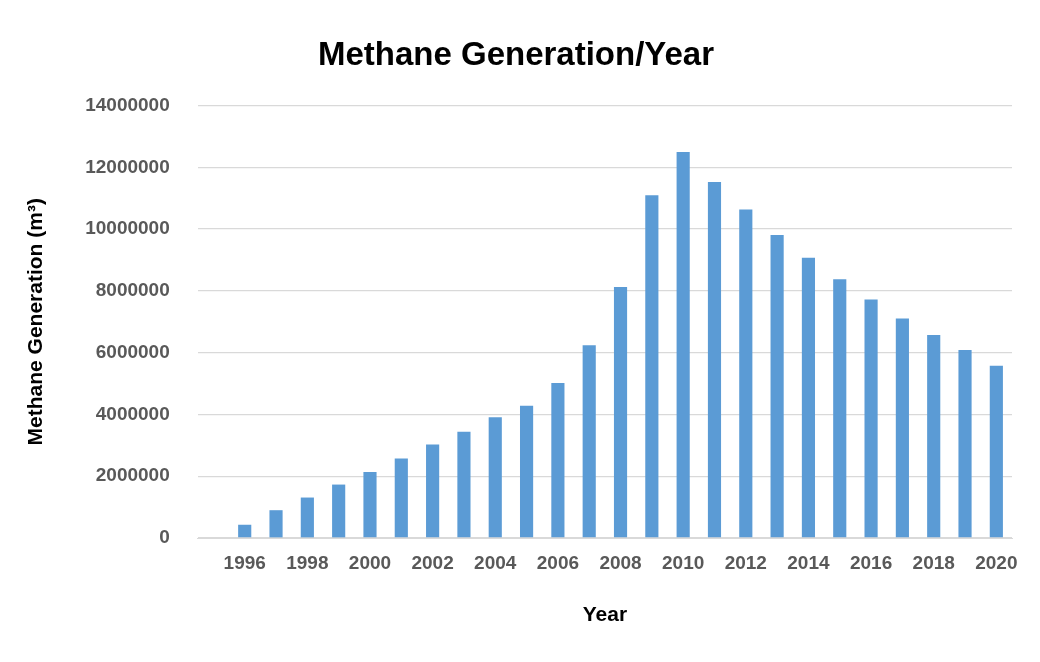 Image resolution: width=1040 pixels, height=662 pixels. What do you see at coordinates (871, 562) in the screenshot?
I see `x-tick-label: 2016` at bounding box center [871, 562].